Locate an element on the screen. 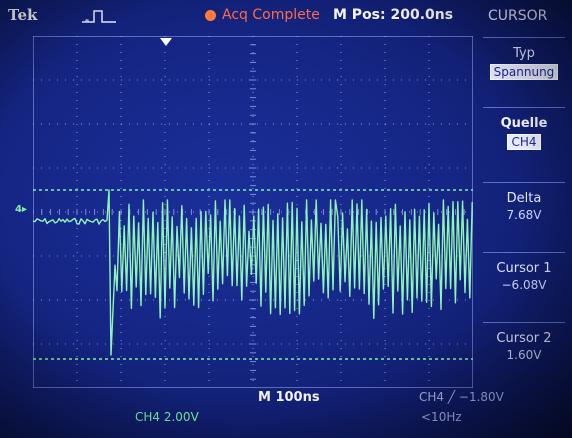 Image resolution: width=572 pixels, height=438 pixels. menu-typ-button: Typ Spannung is located at coordinates (524, 69).